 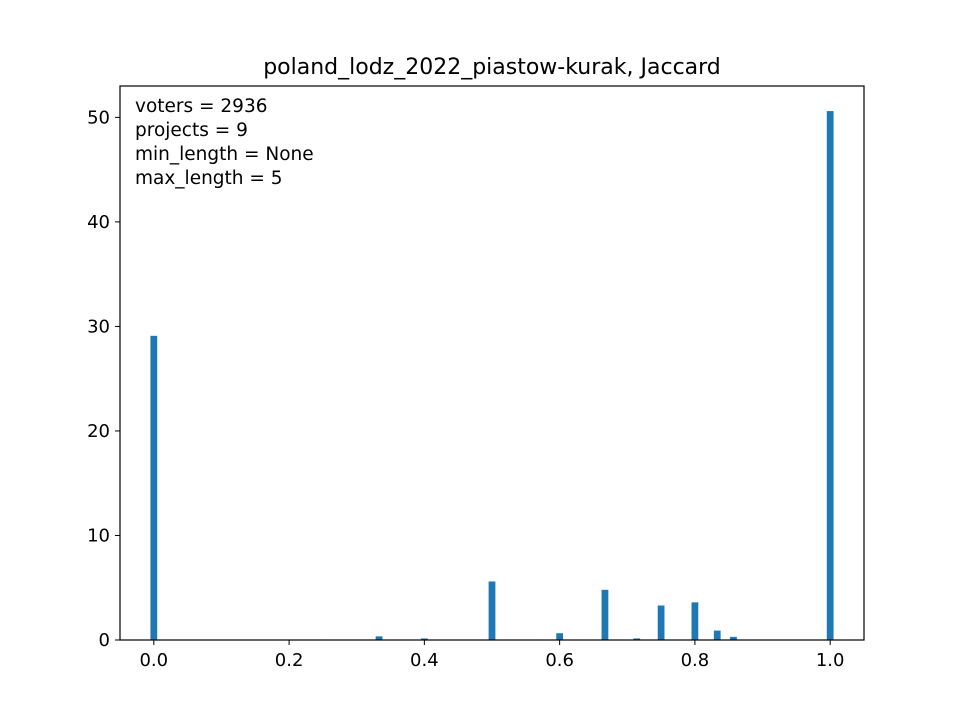 What do you see at coordinates (191, 130) in the screenshot?
I see `annotation-projects: projects = 9` at bounding box center [191, 130].